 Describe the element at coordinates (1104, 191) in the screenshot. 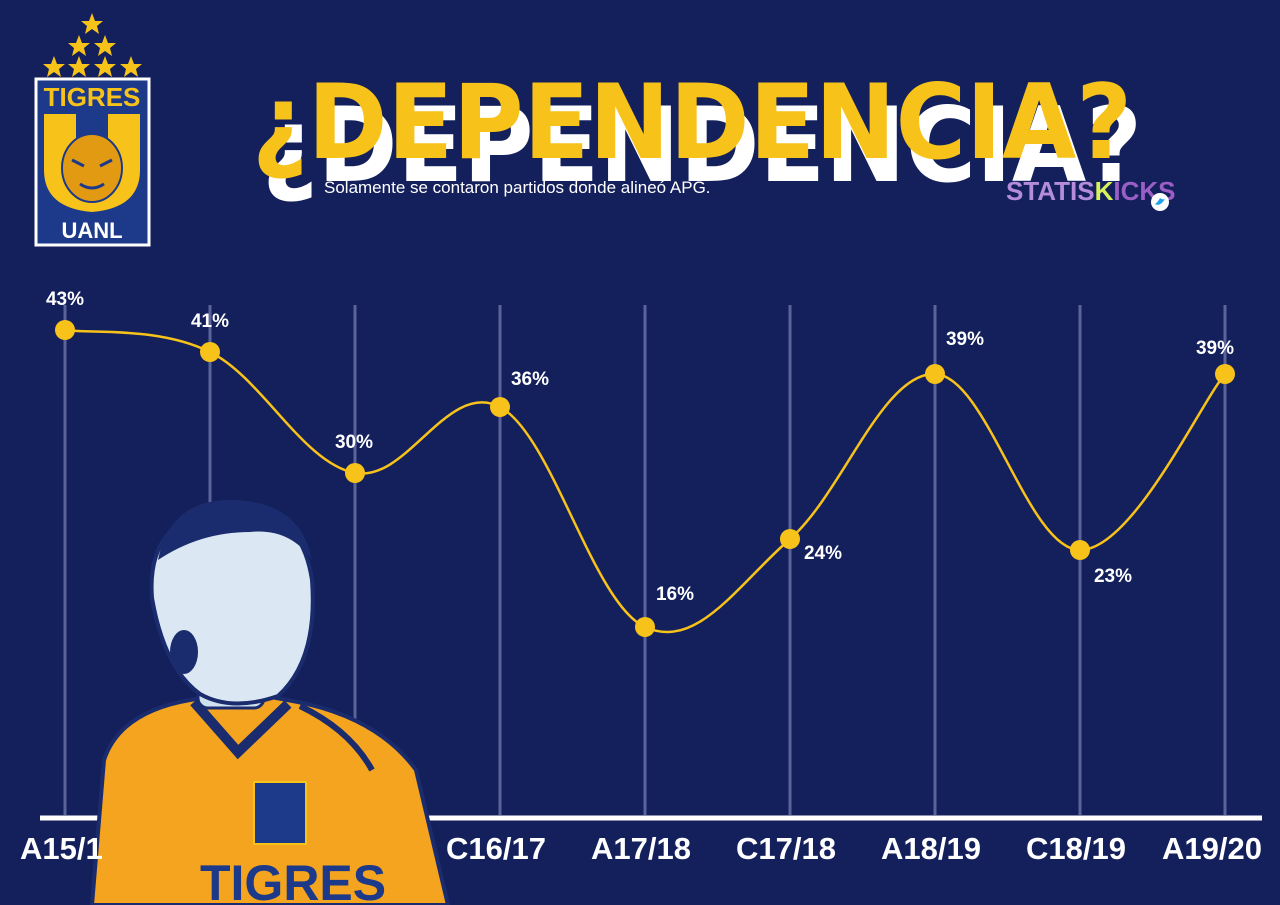

I see `credit-brand-part-2: K` at that location.